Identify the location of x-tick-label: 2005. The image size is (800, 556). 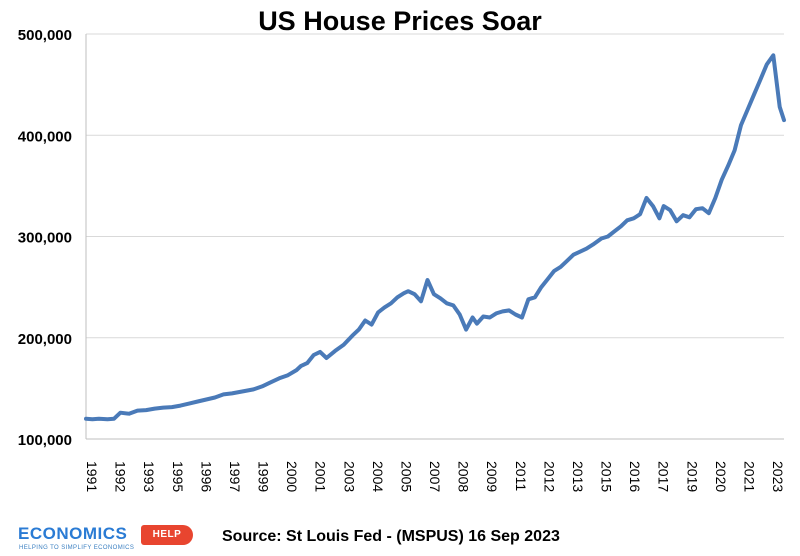
(406, 476).